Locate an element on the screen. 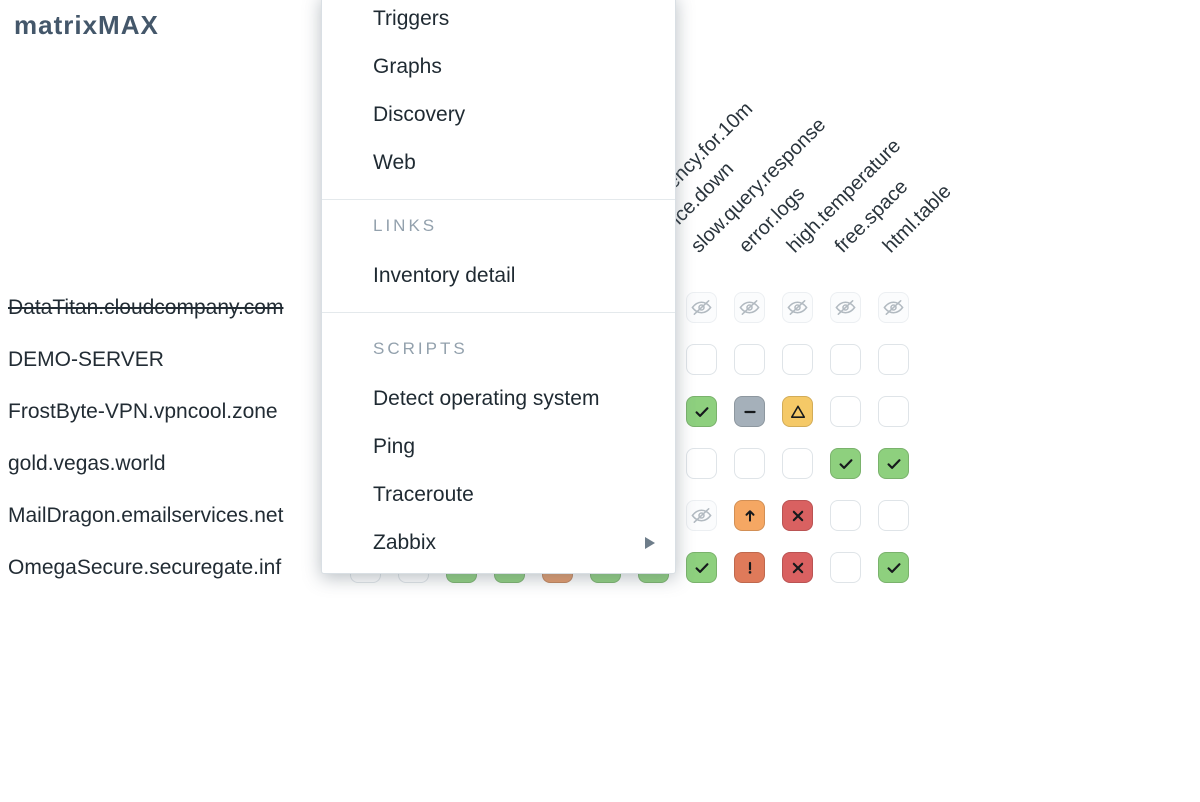 This screenshot has height=802, width=1200. host-label-datatitan: DataTitan.cloudcompany.com is located at coordinates (164, 307).